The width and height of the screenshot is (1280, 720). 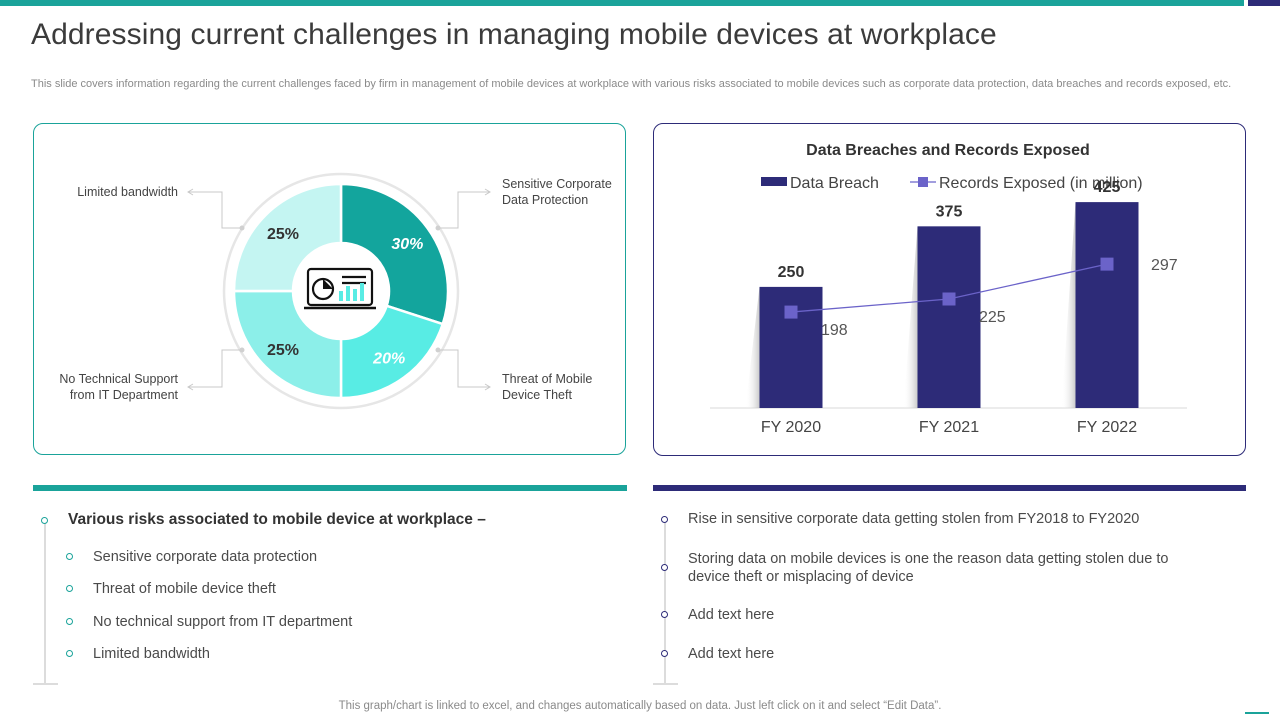 I want to click on line-value-label: 225, so click(x=992, y=317).